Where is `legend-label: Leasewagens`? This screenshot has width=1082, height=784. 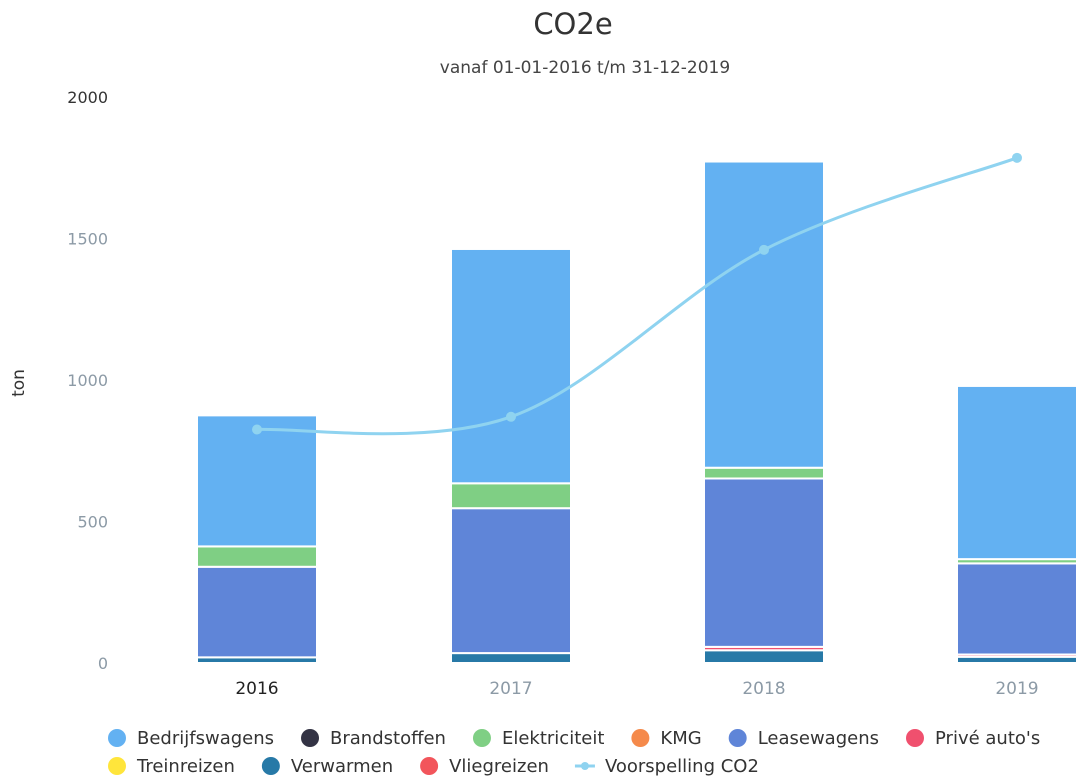 legend-label: Leasewagens is located at coordinates (818, 738).